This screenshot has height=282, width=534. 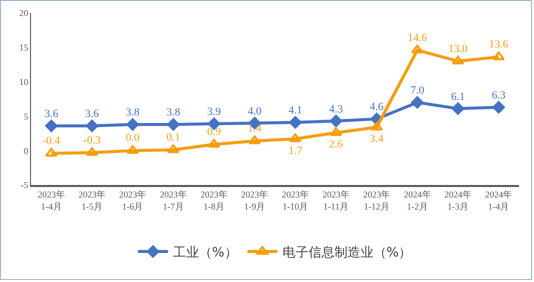 What do you see at coordinates (51, 140) in the screenshot?
I see `data-label: -0.4` at bounding box center [51, 140].